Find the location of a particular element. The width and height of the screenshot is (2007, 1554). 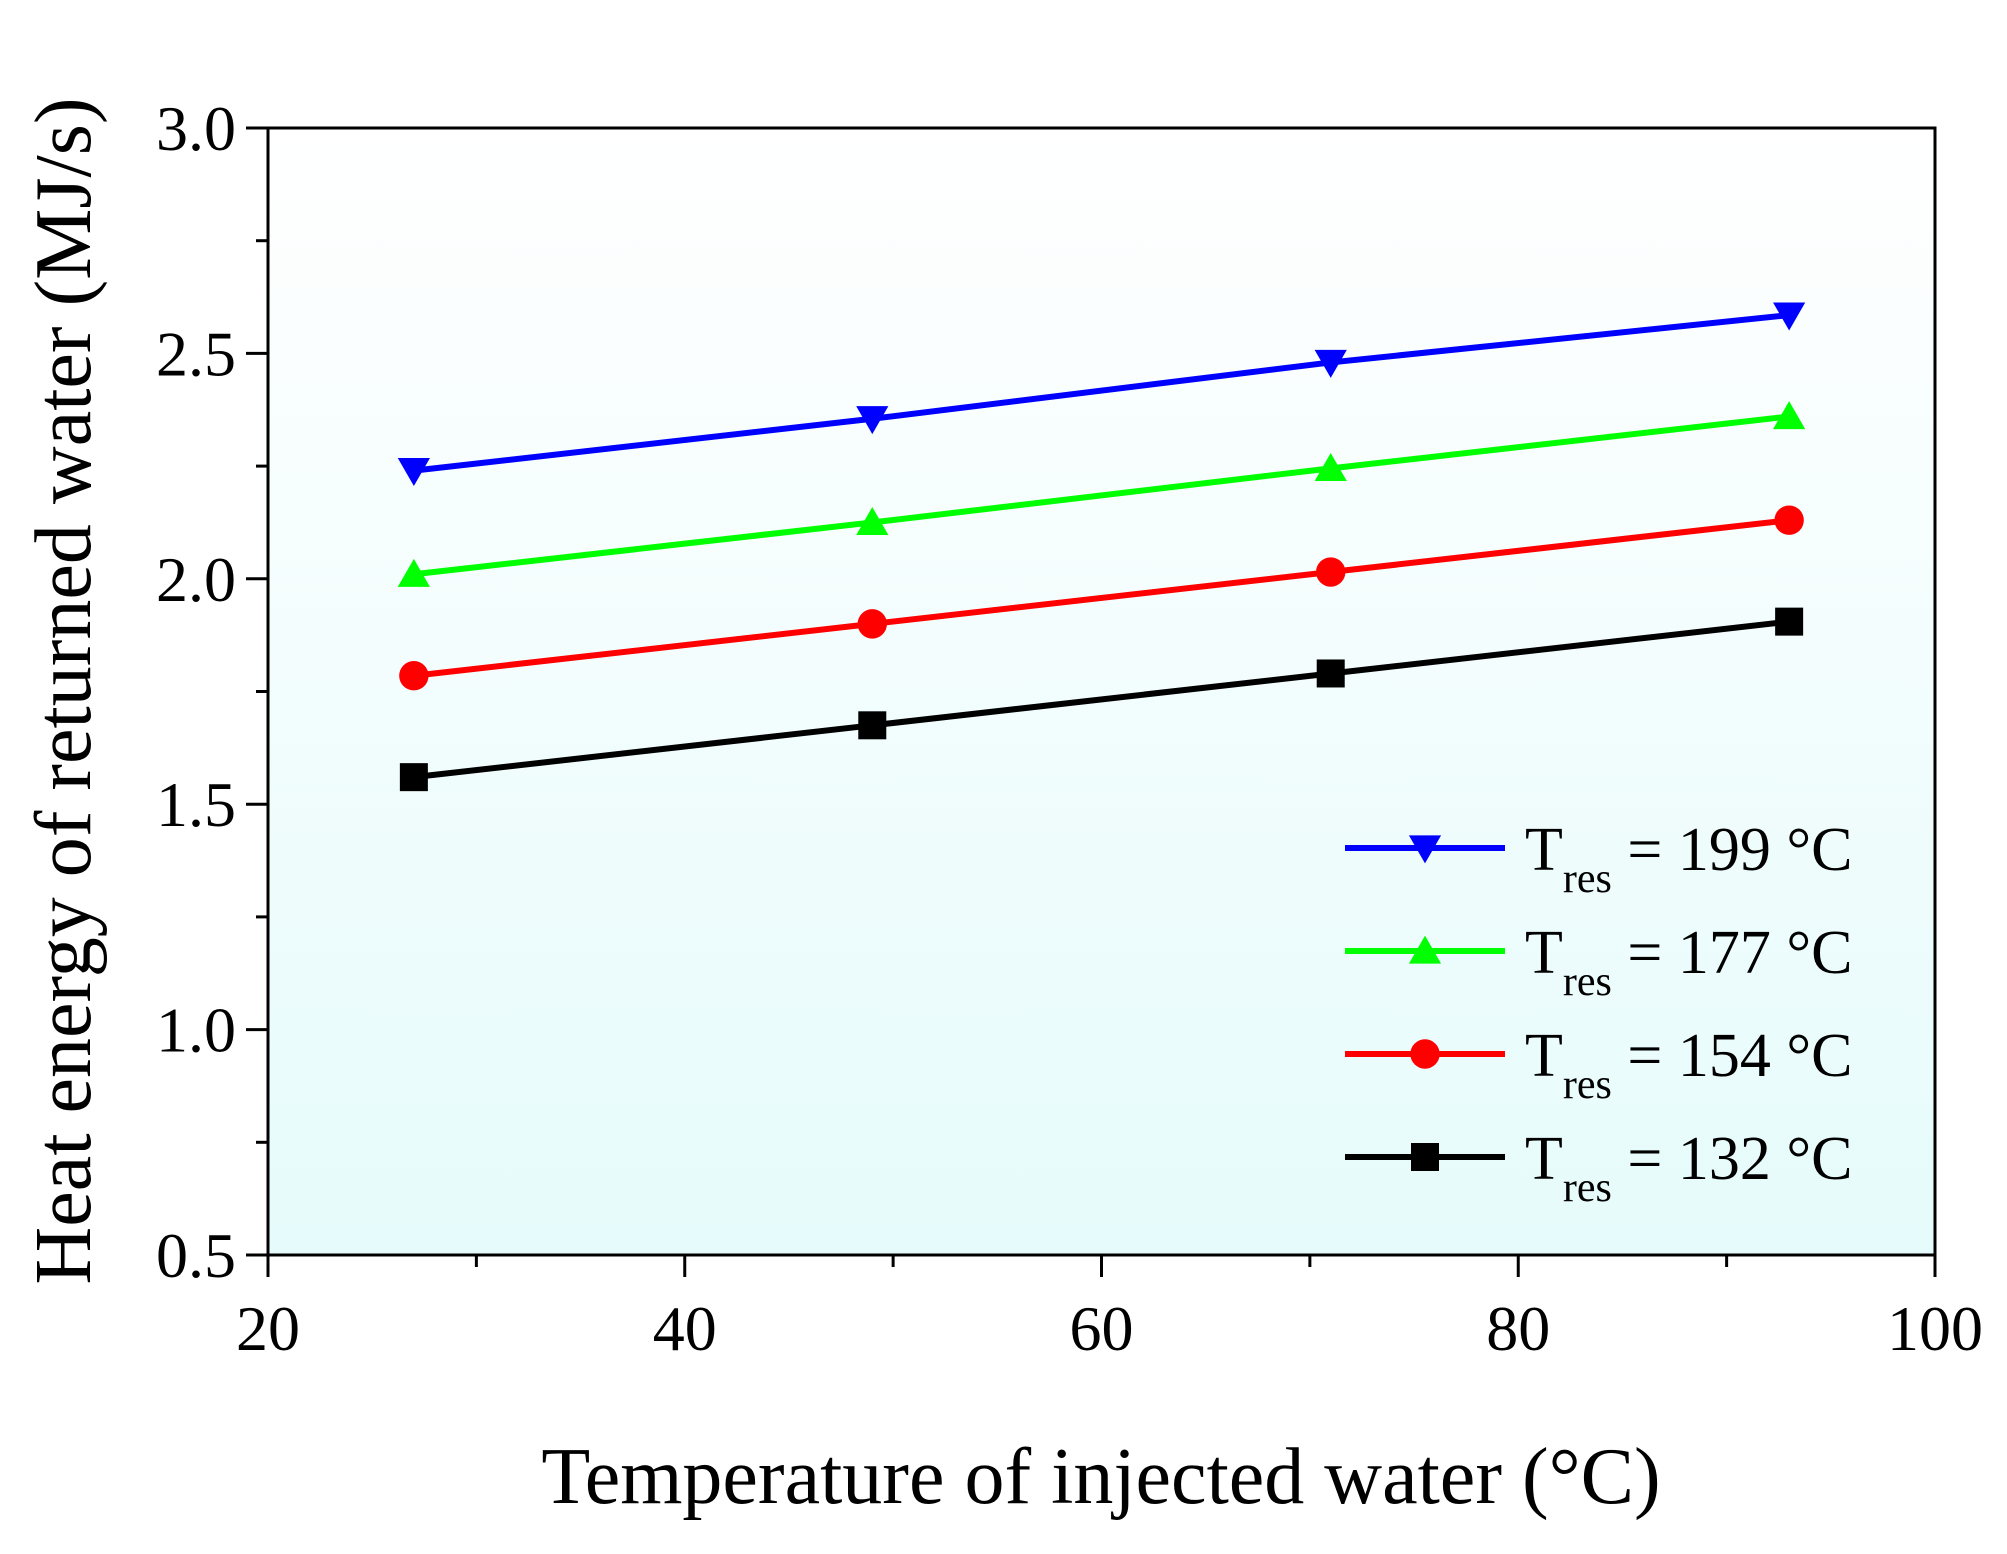

legend-entry: Tres = 132 °C is located at coordinates (1598, 1168).